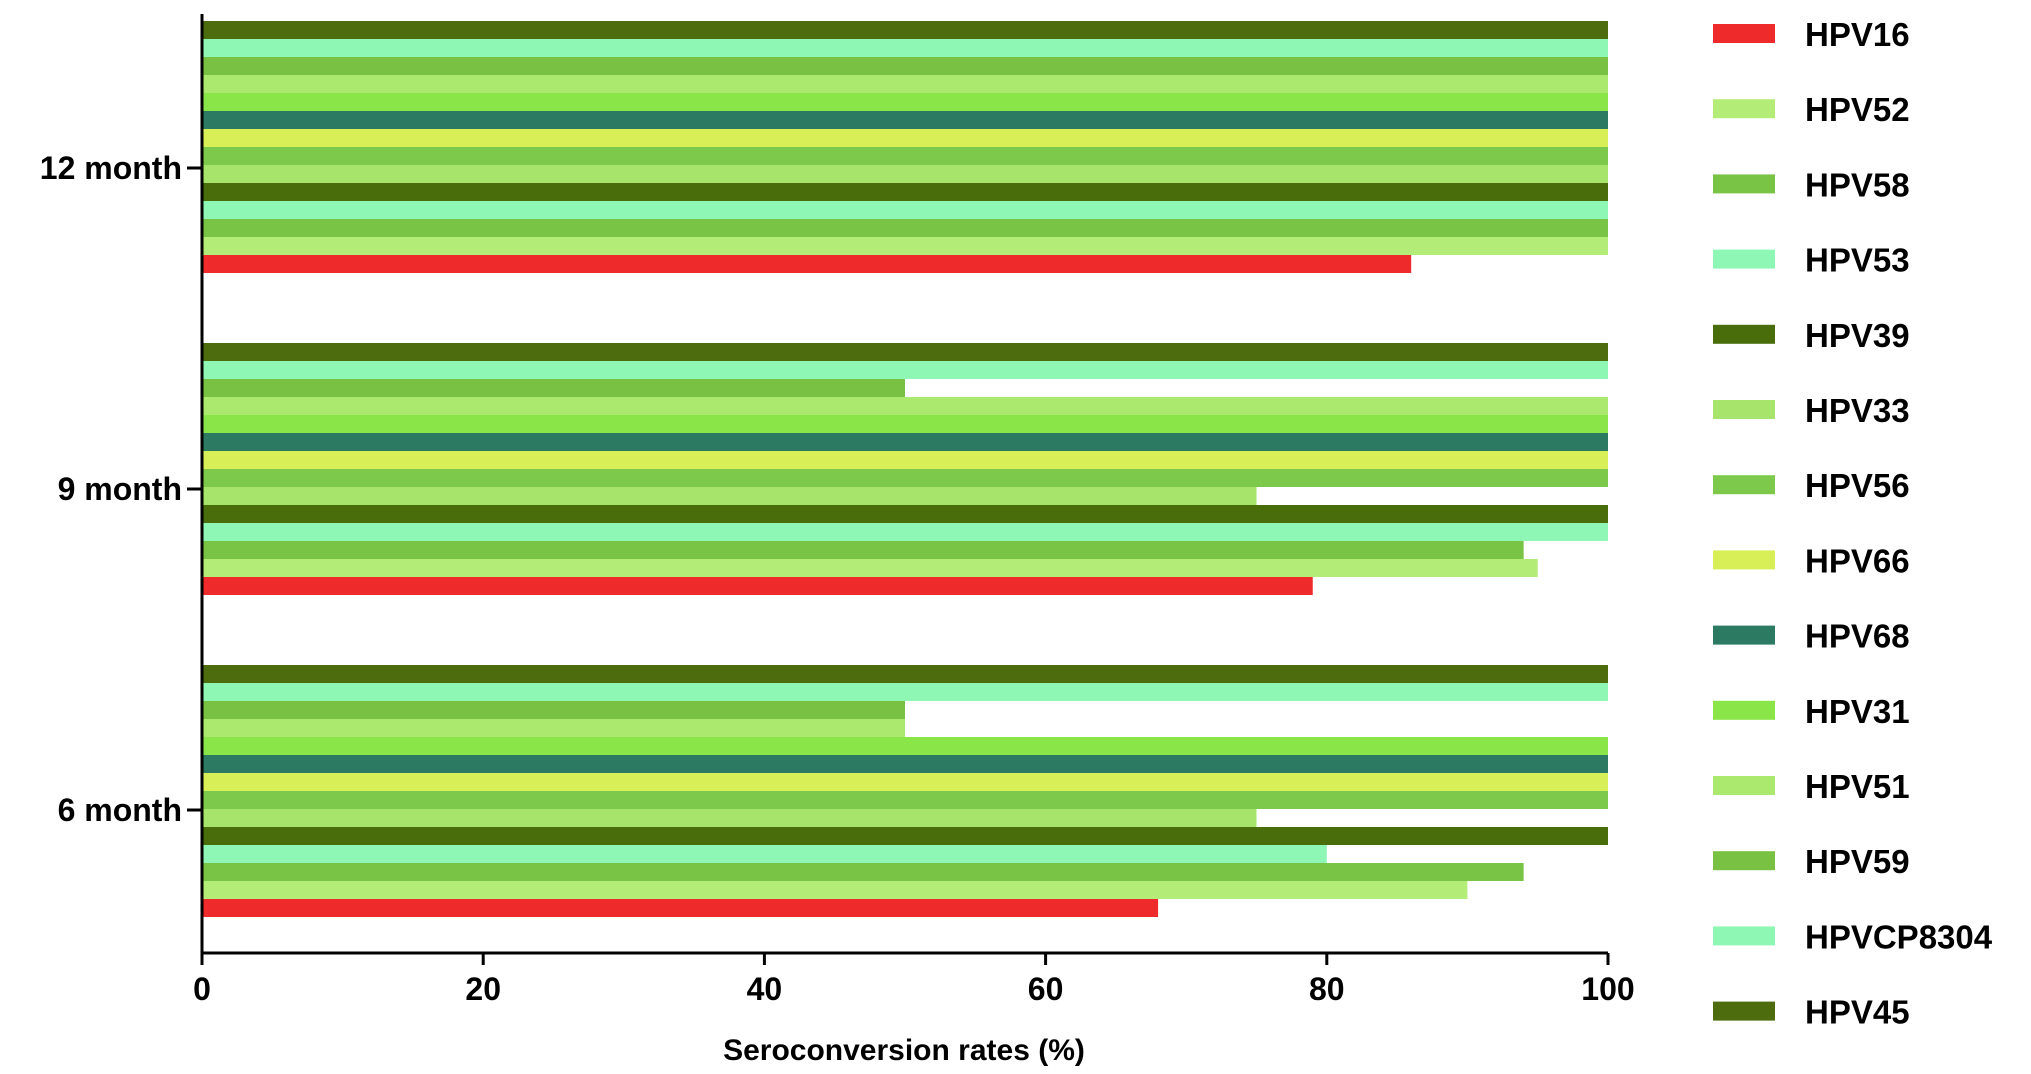 This screenshot has height=1074, width=2031. Describe the element at coordinates (764, 854) in the screenshot. I see `bar-hpv53-6-month` at that location.